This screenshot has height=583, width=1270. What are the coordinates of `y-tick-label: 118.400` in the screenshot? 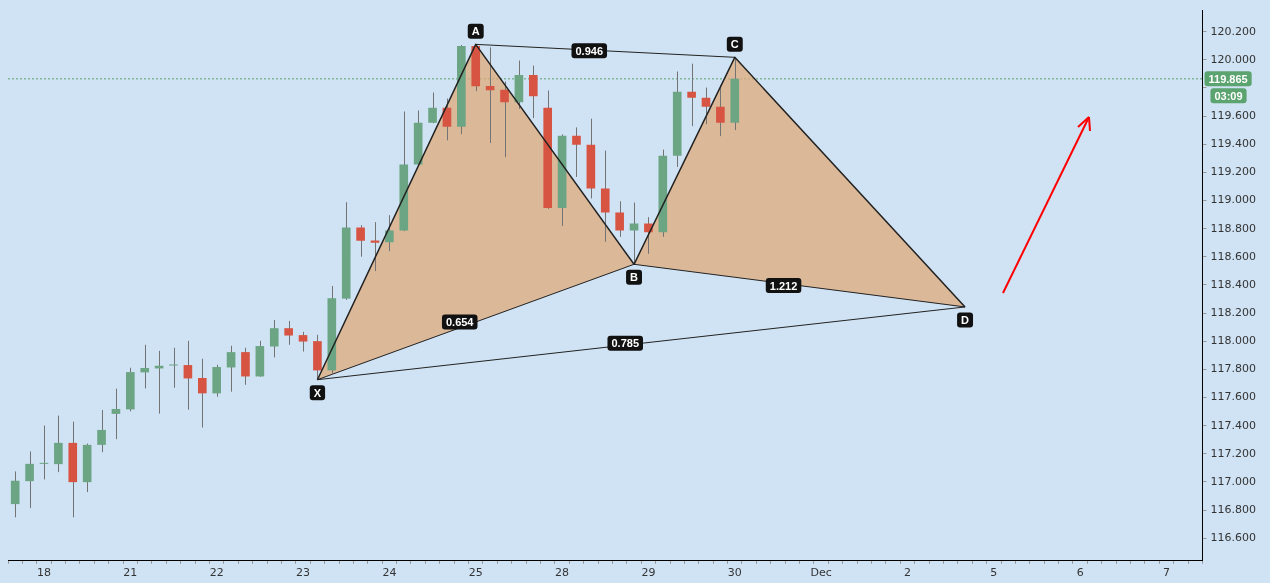 It's located at (1233, 284).